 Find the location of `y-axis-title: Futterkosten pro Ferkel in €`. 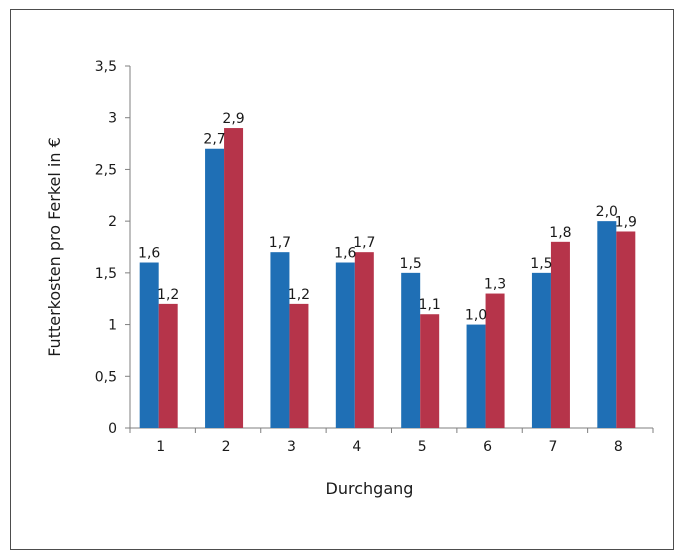

y-axis-title: Futterkosten pro Ferkel in € is located at coordinates (54, 247).